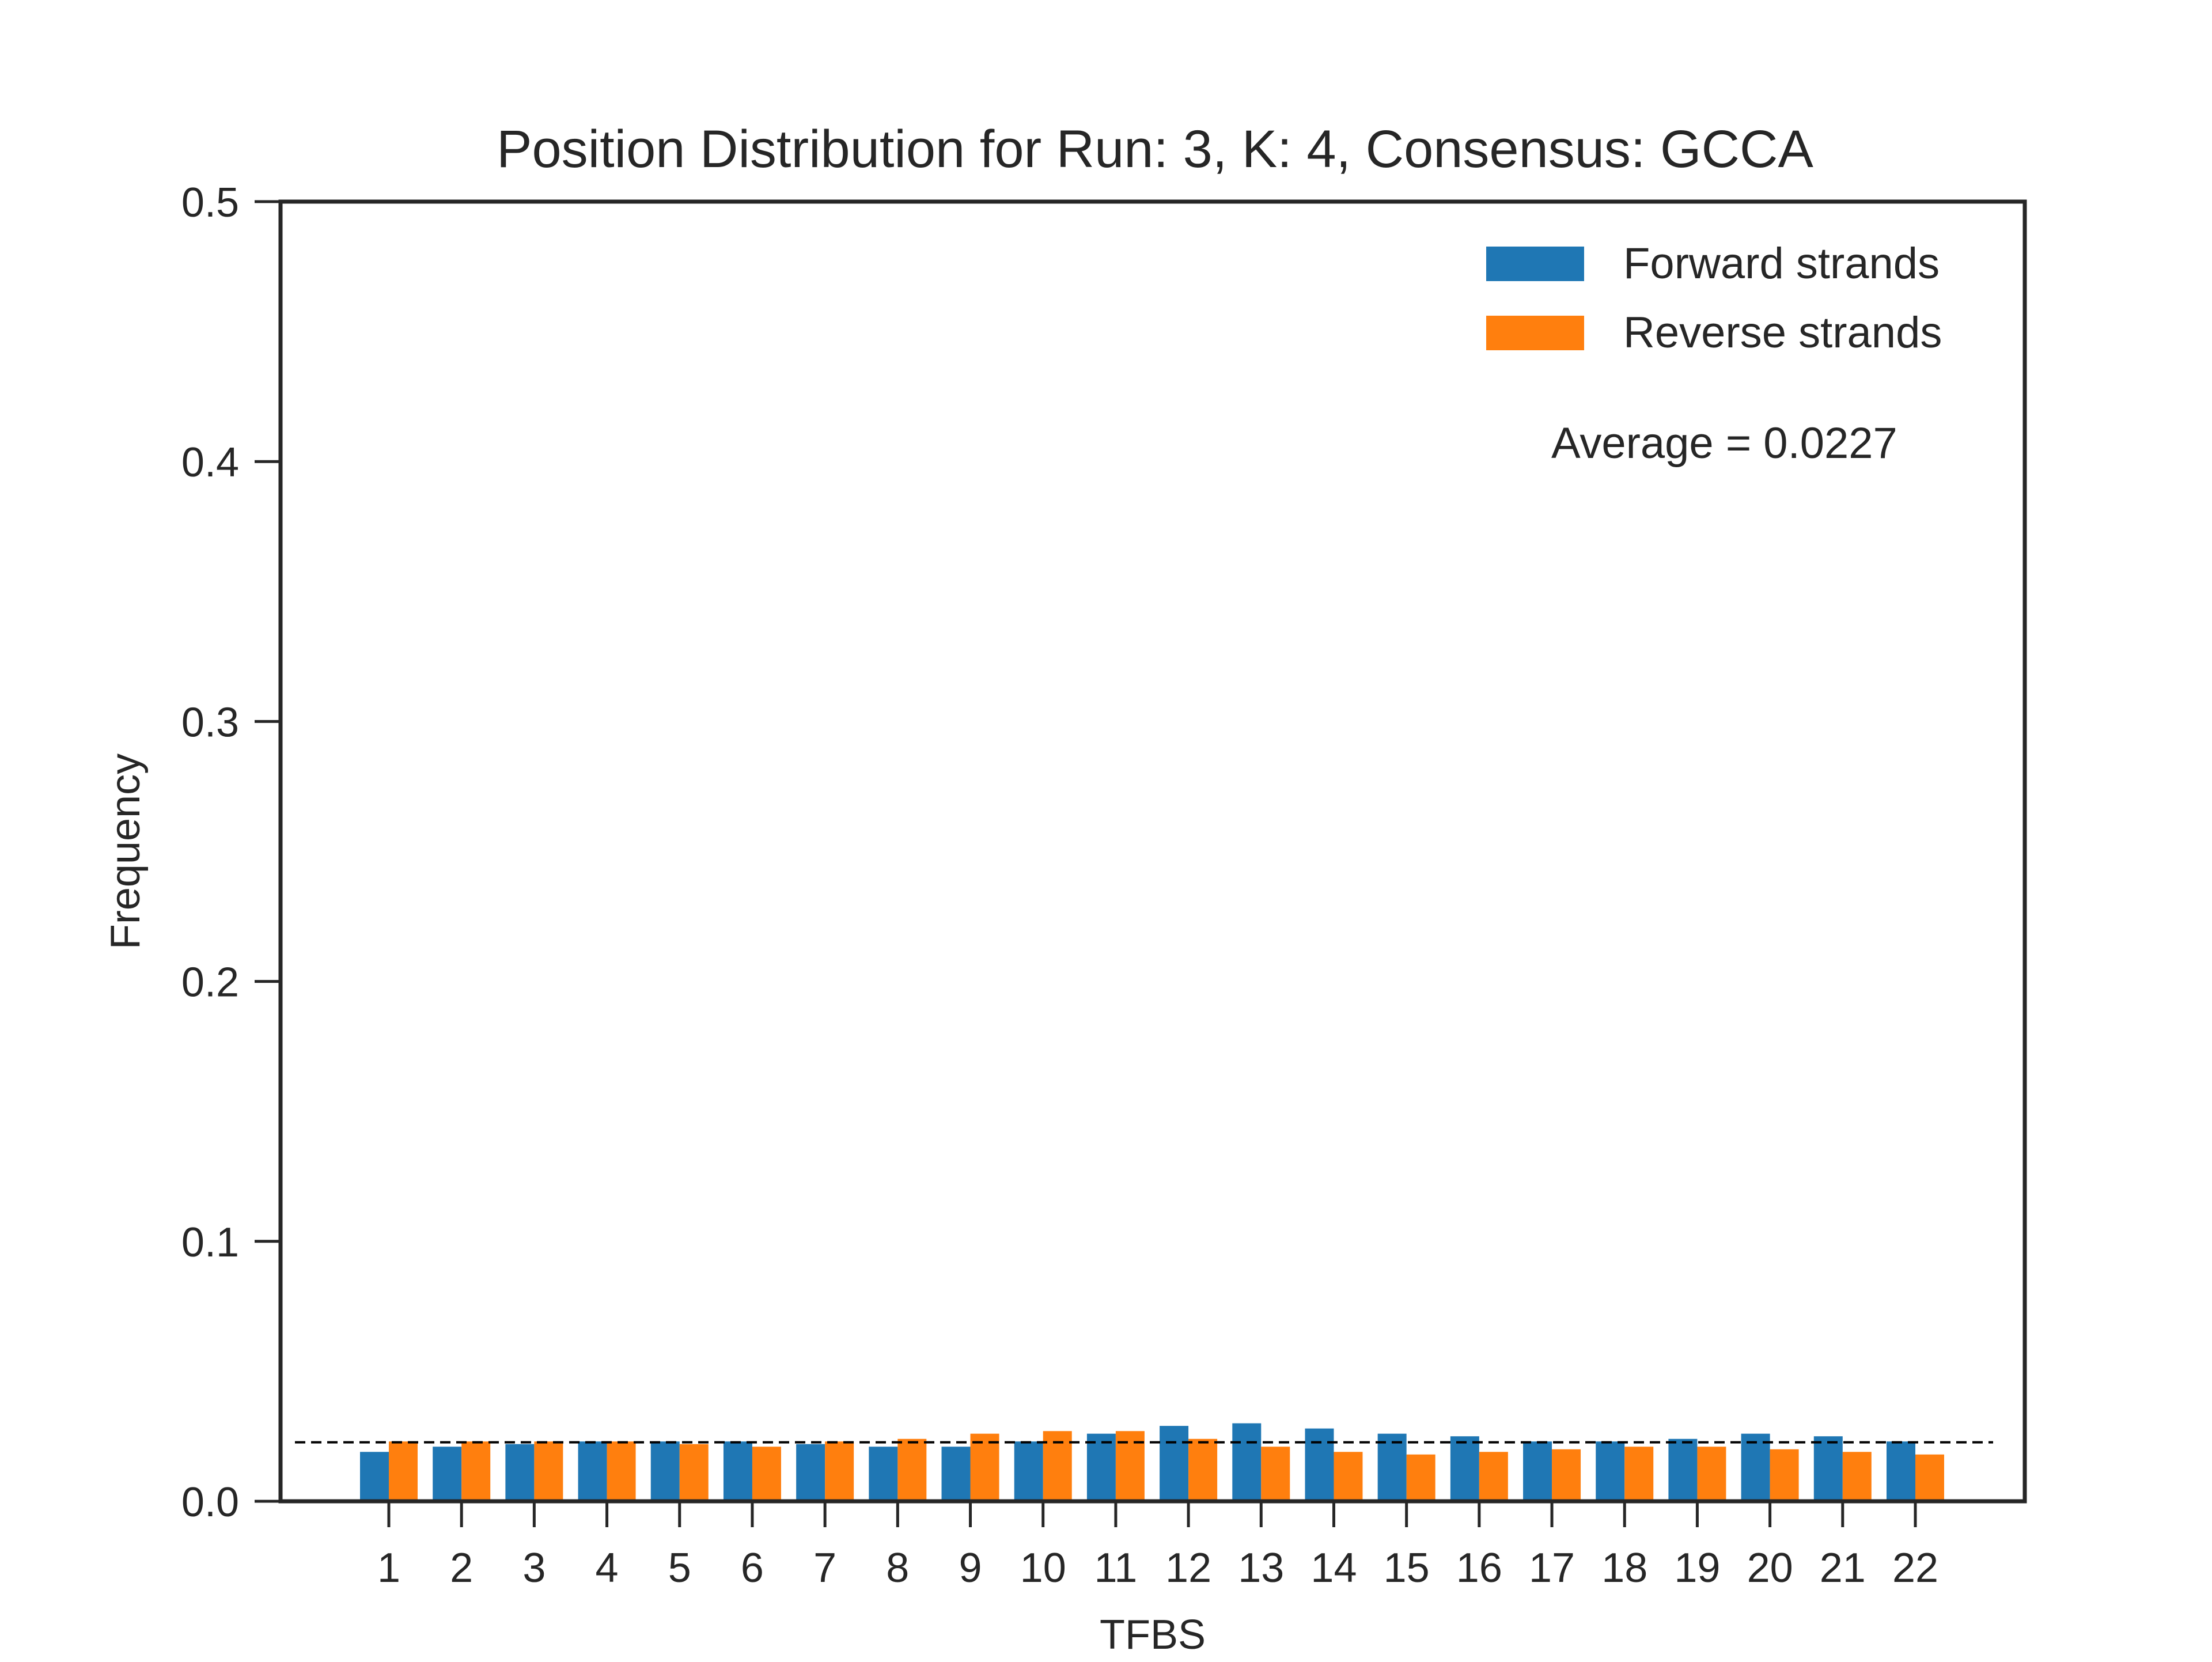  Describe the element at coordinates (1333, 1568) in the screenshot. I see `x-tick-label: 14` at that location.